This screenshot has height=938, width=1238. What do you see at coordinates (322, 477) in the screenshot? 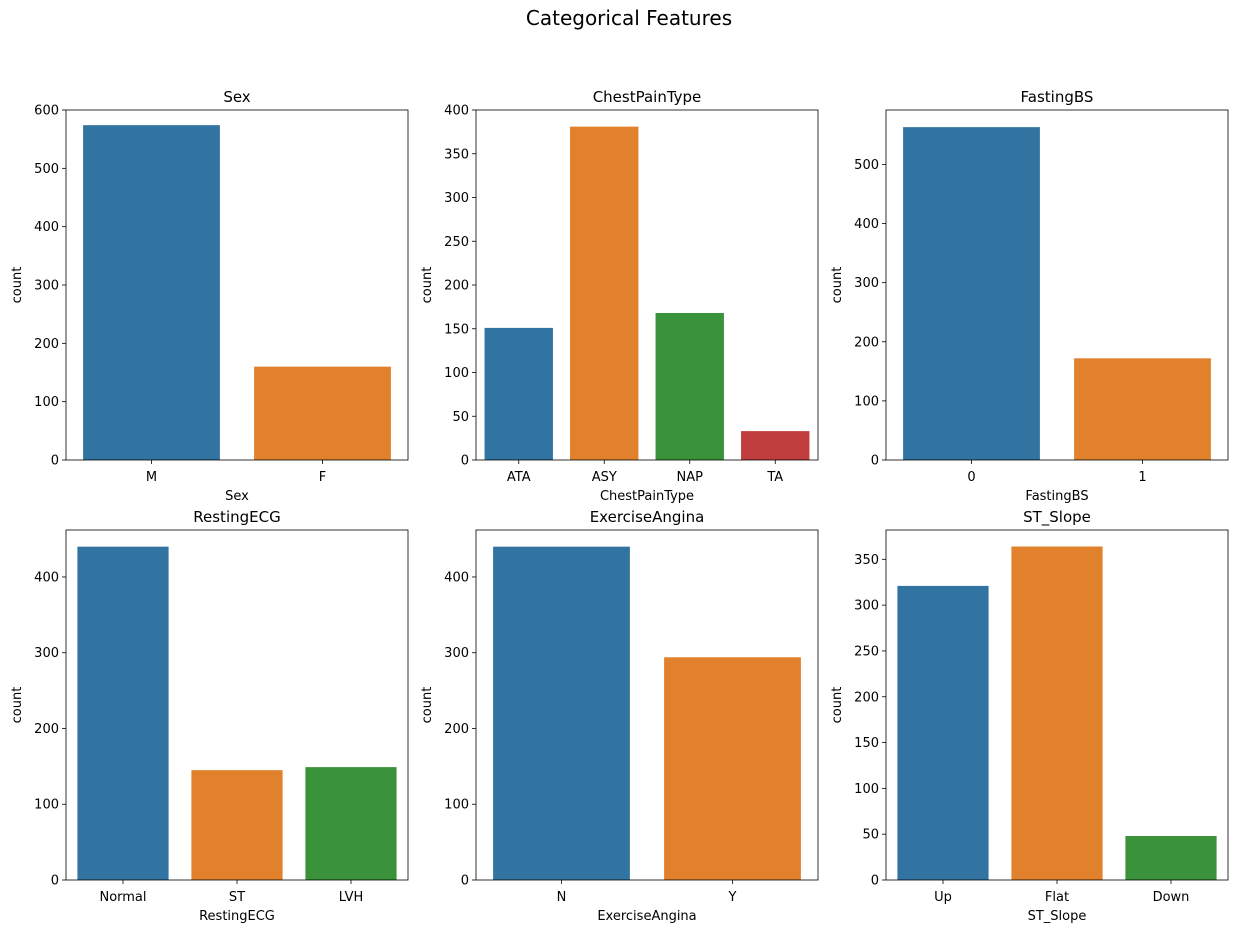
I see `x-tick-label: F` at bounding box center [322, 477].